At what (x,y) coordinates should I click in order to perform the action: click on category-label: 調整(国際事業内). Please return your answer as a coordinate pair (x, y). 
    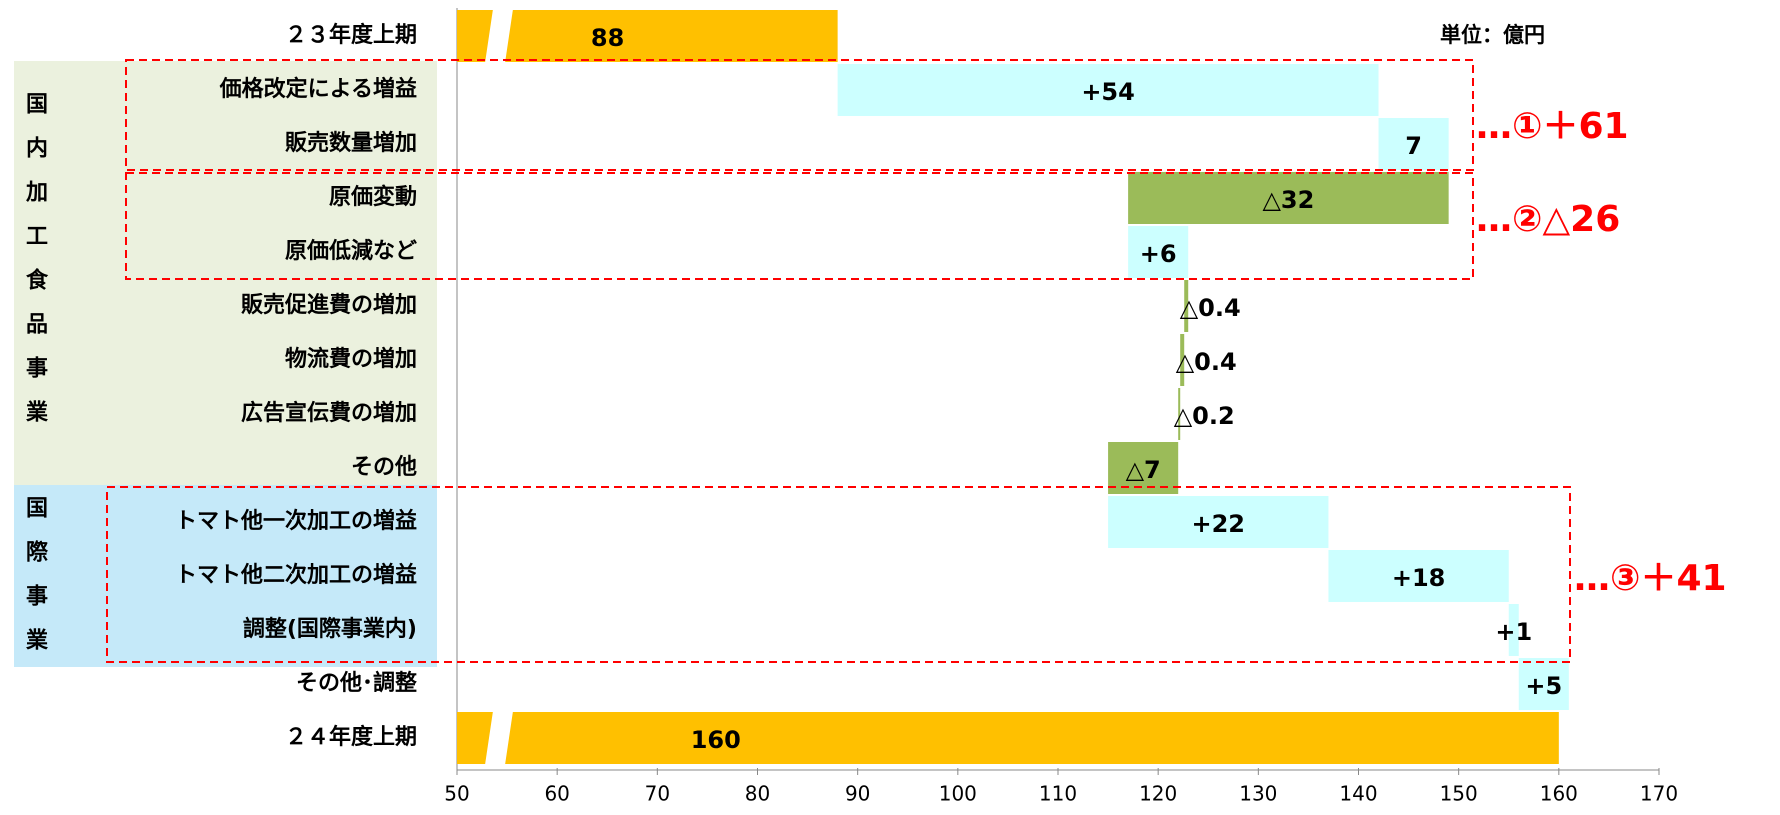
    Looking at the image, I should click on (330, 629).